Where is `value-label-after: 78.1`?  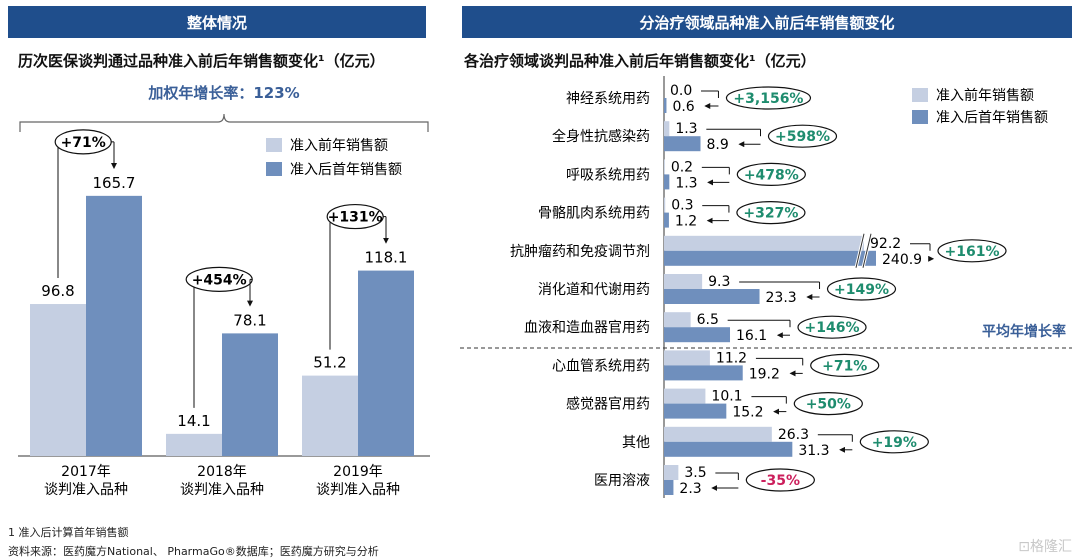 value-label-after: 78.1 is located at coordinates (249, 320).